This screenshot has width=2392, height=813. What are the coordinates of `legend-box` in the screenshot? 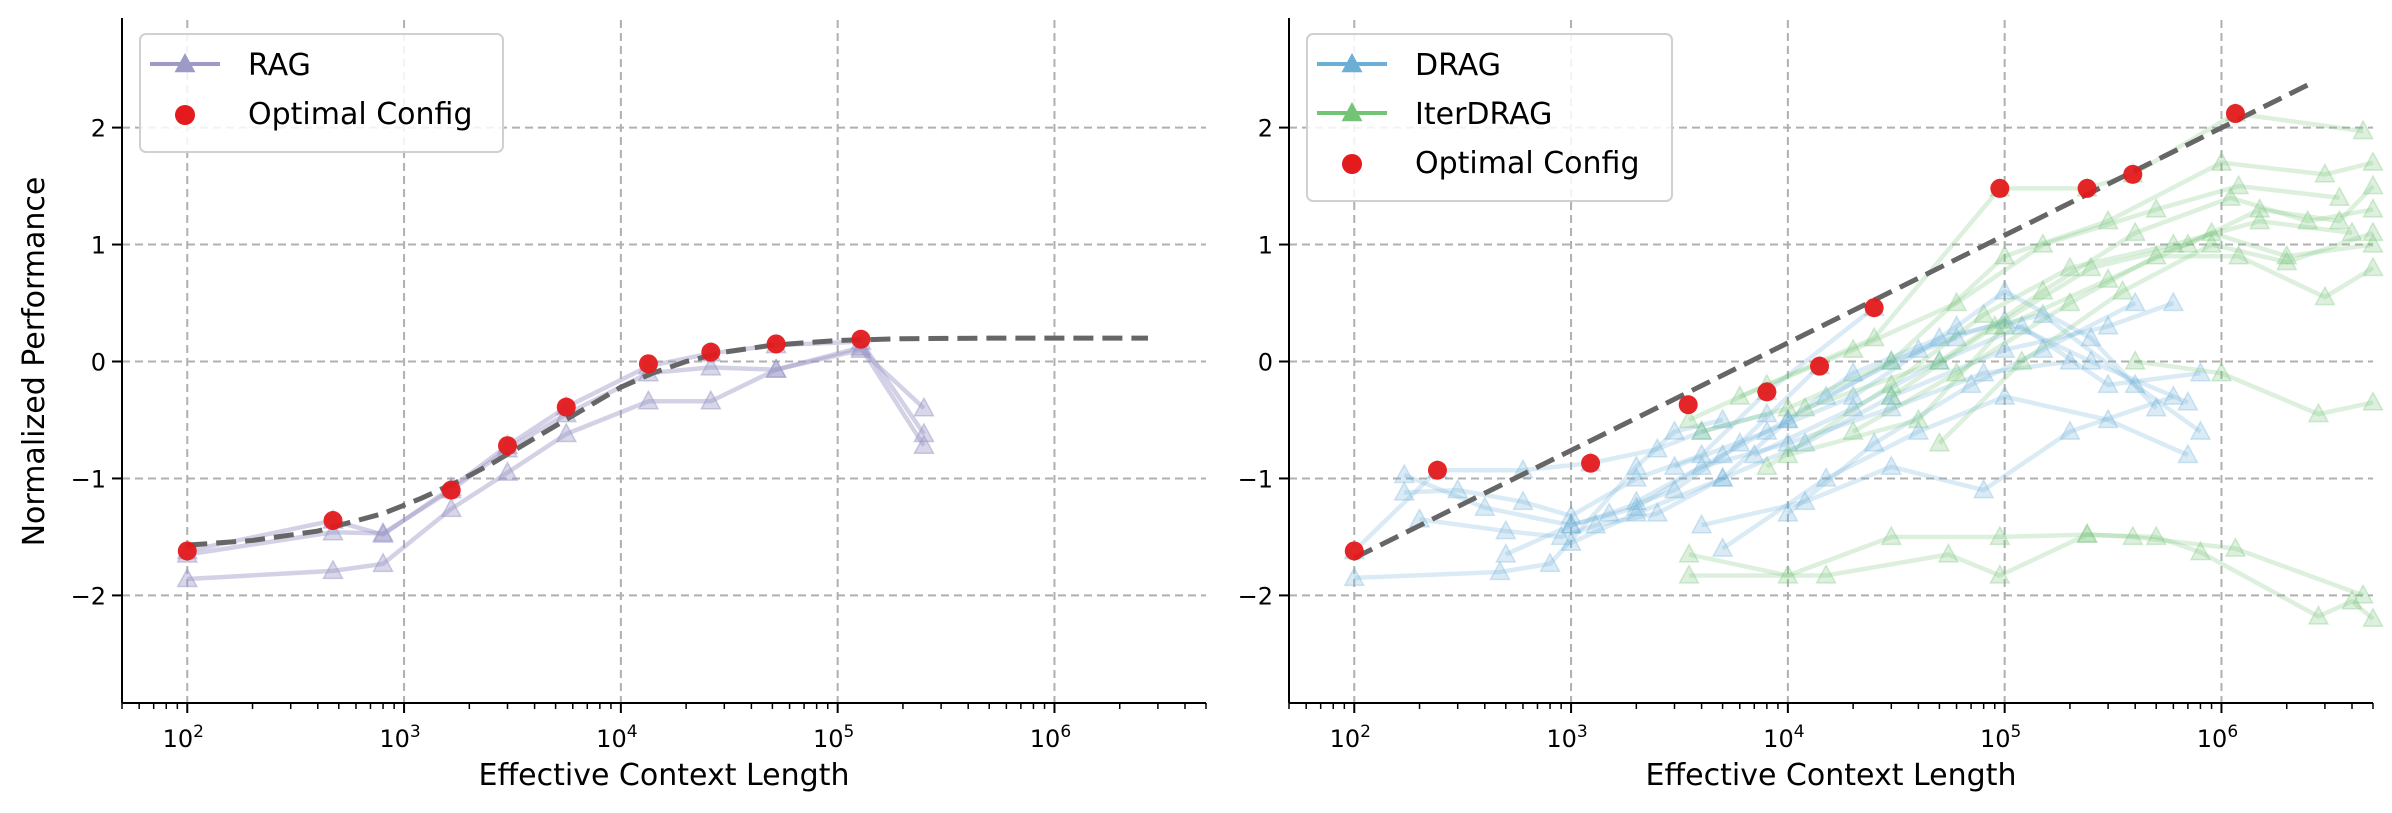 It's located at (1489, 117).